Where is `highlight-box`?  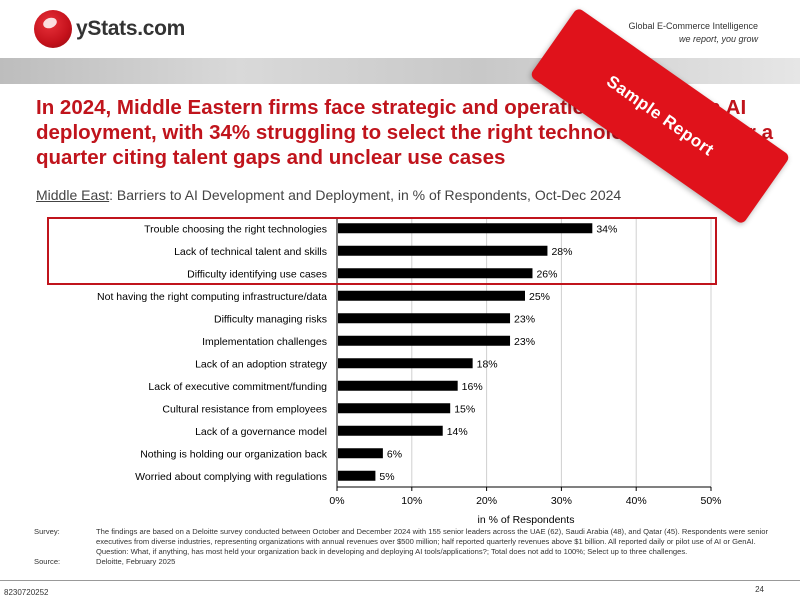
highlight-box is located at coordinates (382, 251).